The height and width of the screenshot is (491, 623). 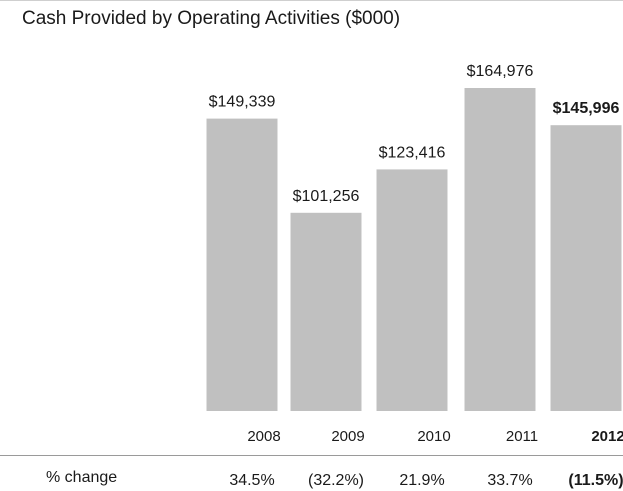 I want to click on pct-change-2010: 21.9%, so click(x=421, y=480).